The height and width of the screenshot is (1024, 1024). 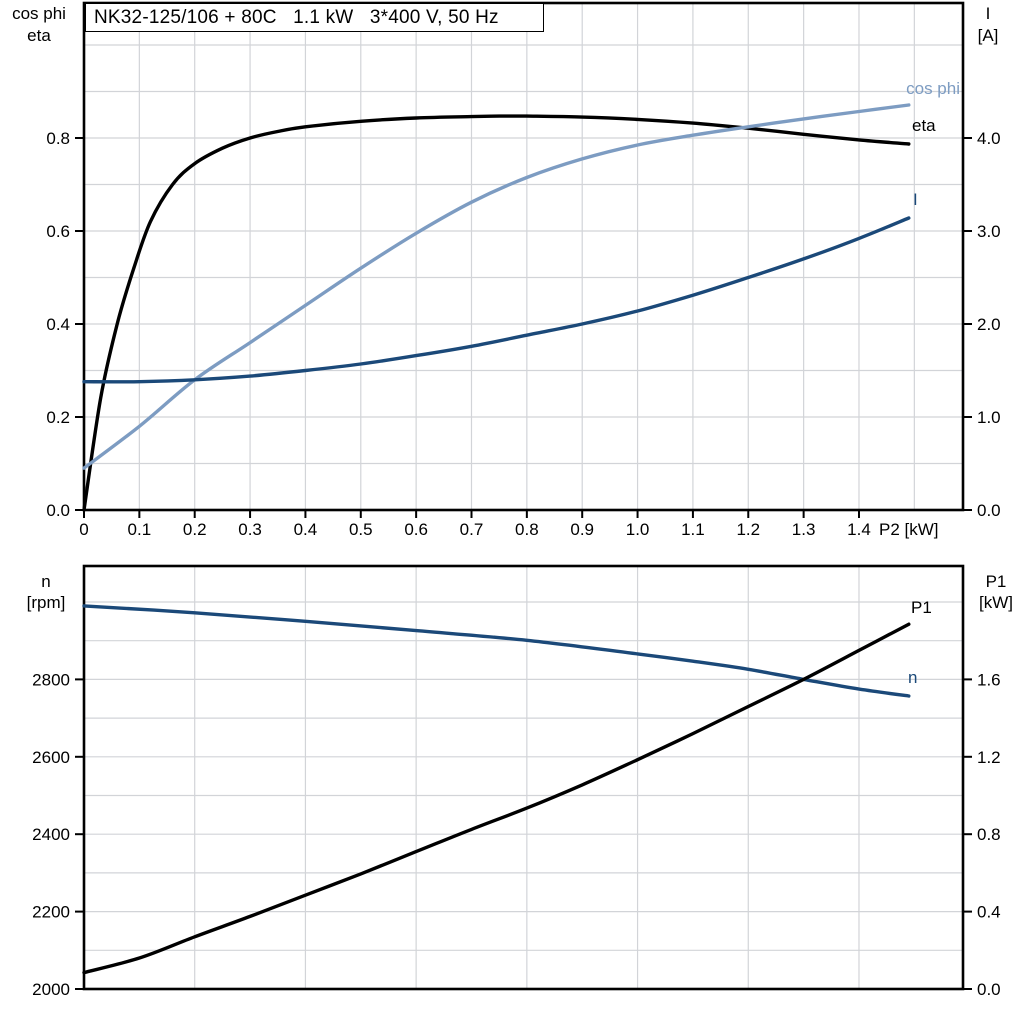 I want to click on x-axis-tick-label: 1.4, so click(x=859, y=529).